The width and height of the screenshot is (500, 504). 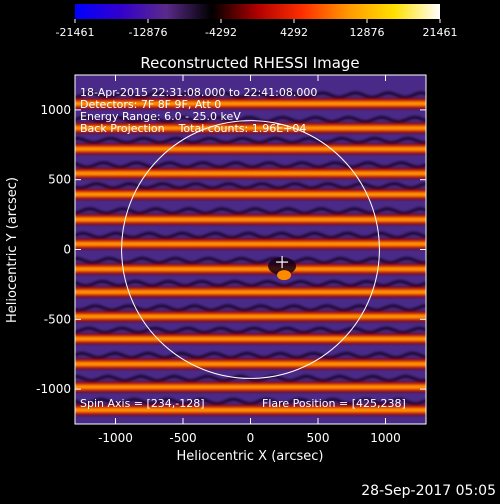 I want to click on x-tick-label: -500, so click(x=182, y=438).